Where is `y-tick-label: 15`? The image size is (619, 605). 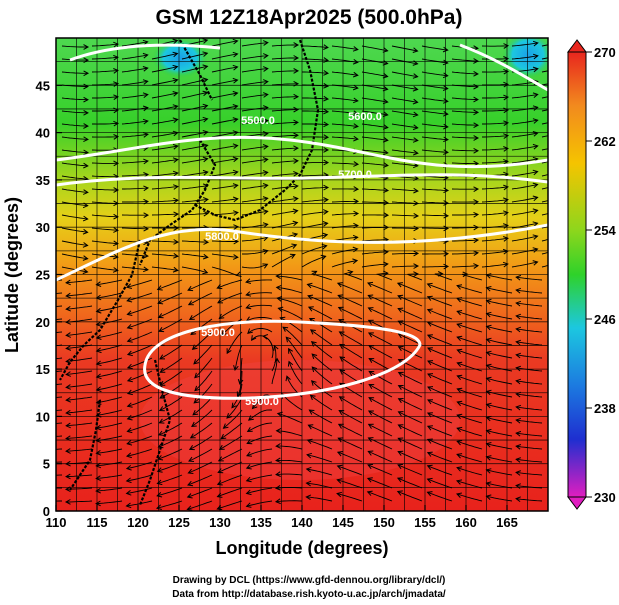
y-tick-label: 15 is located at coordinates (43, 369).